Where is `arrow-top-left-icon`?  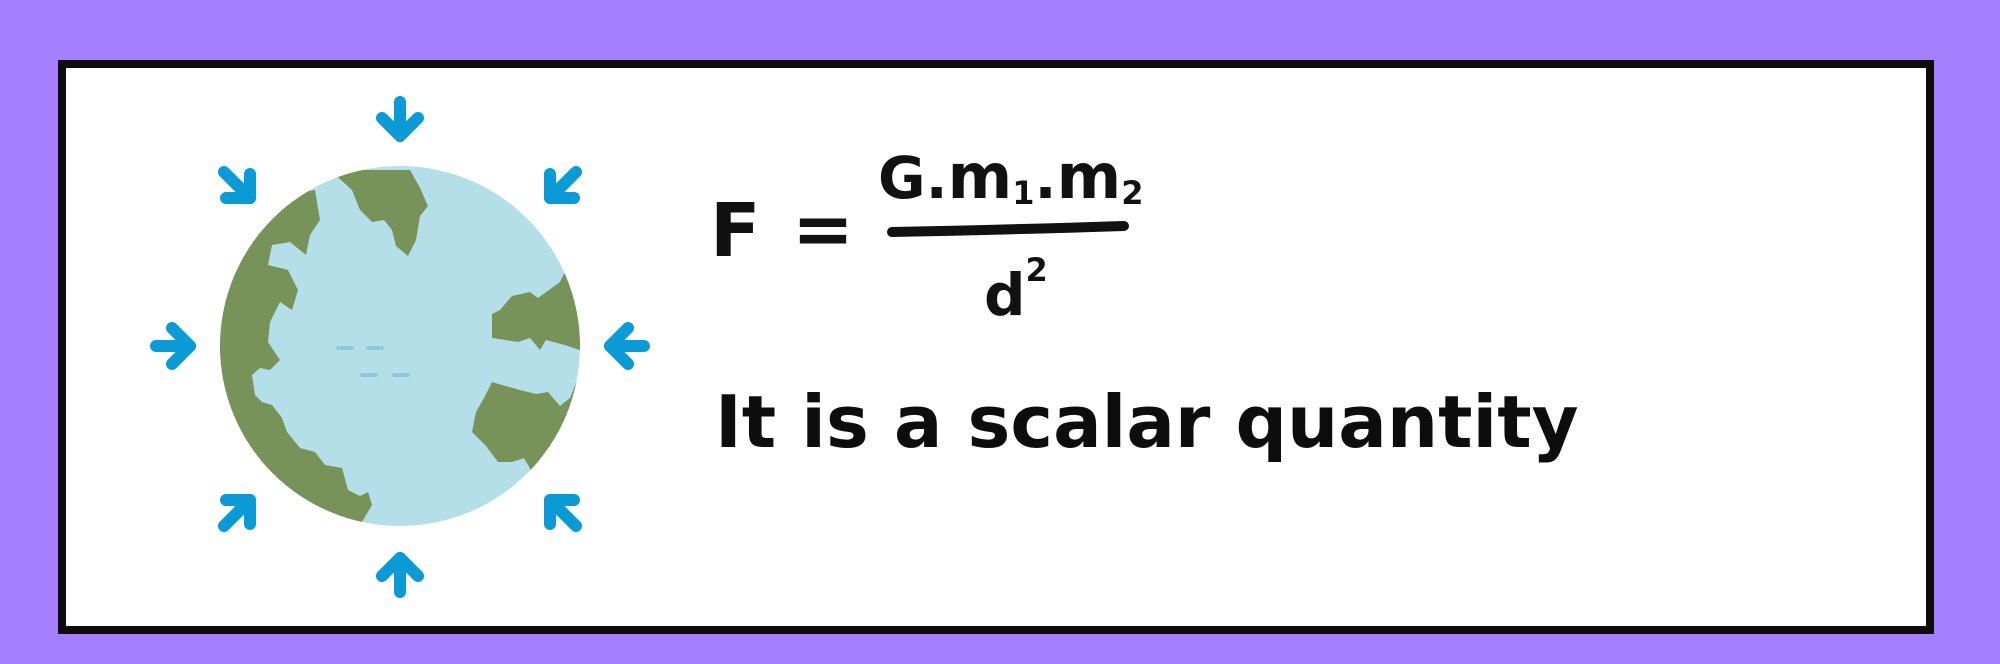
arrow-top-left-icon is located at coordinates (237, 185).